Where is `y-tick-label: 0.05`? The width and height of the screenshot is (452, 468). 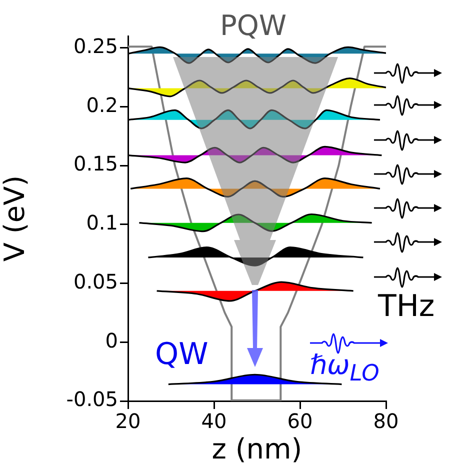 y-tick-label: 0.05 is located at coordinates (95, 281).